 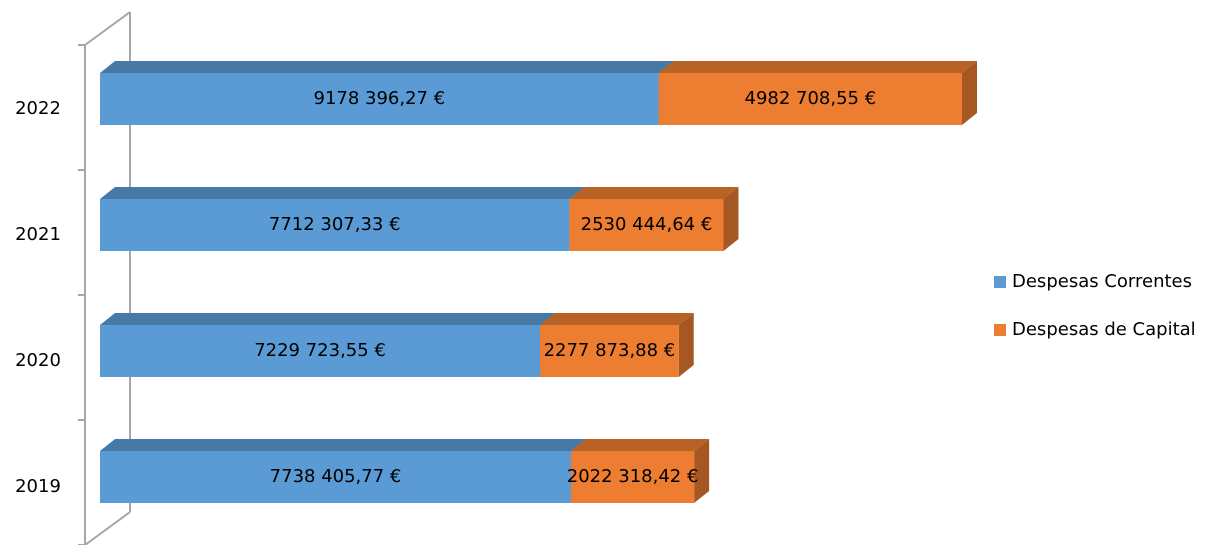 I want to click on legend-label: Despesas de Capital, so click(x=1104, y=329).